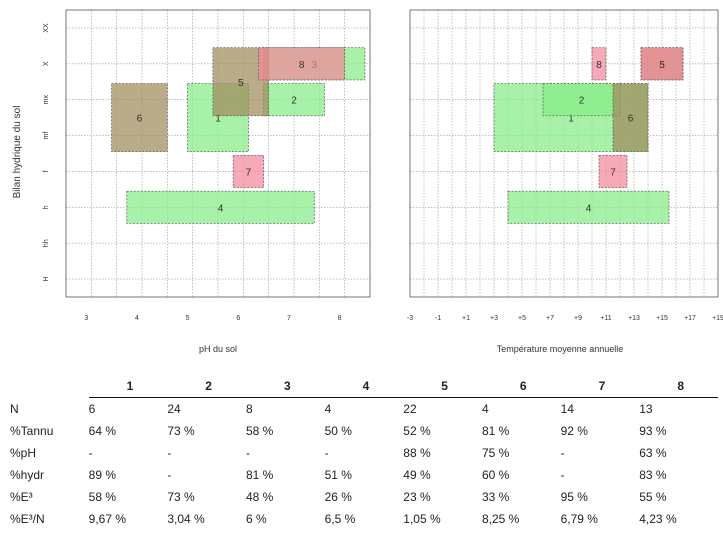  What do you see at coordinates (23, 453) in the screenshot?
I see `row-label: %pH` at bounding box center [23, 453].